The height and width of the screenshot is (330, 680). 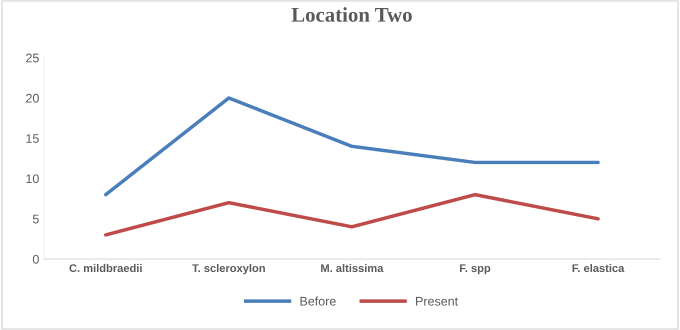 What do you see at coordinates (228, 269) in the screenshot?
I see `x-tick-label: T. scleroxylon` at bounding box center [228, 269].